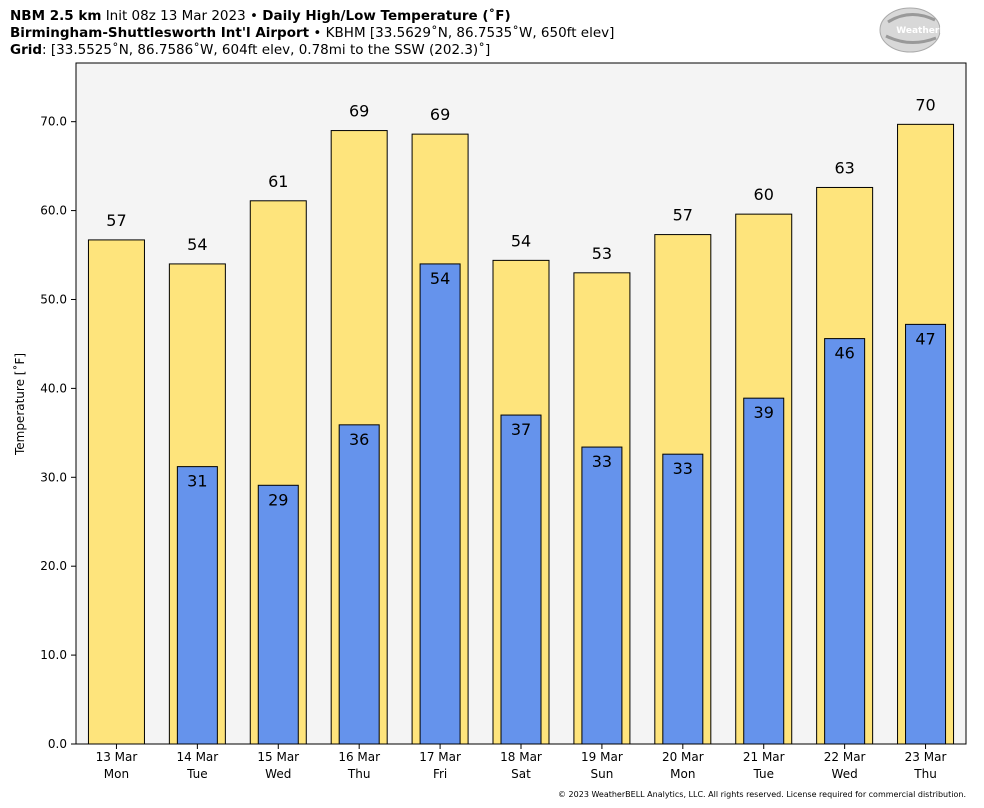 The height and width of the screenshot is (808, 984). What do you see at coordinates (683, 757) in the screenshot?
I see `x-tick-label: 20 Mar` at bounding box center [683, 757].